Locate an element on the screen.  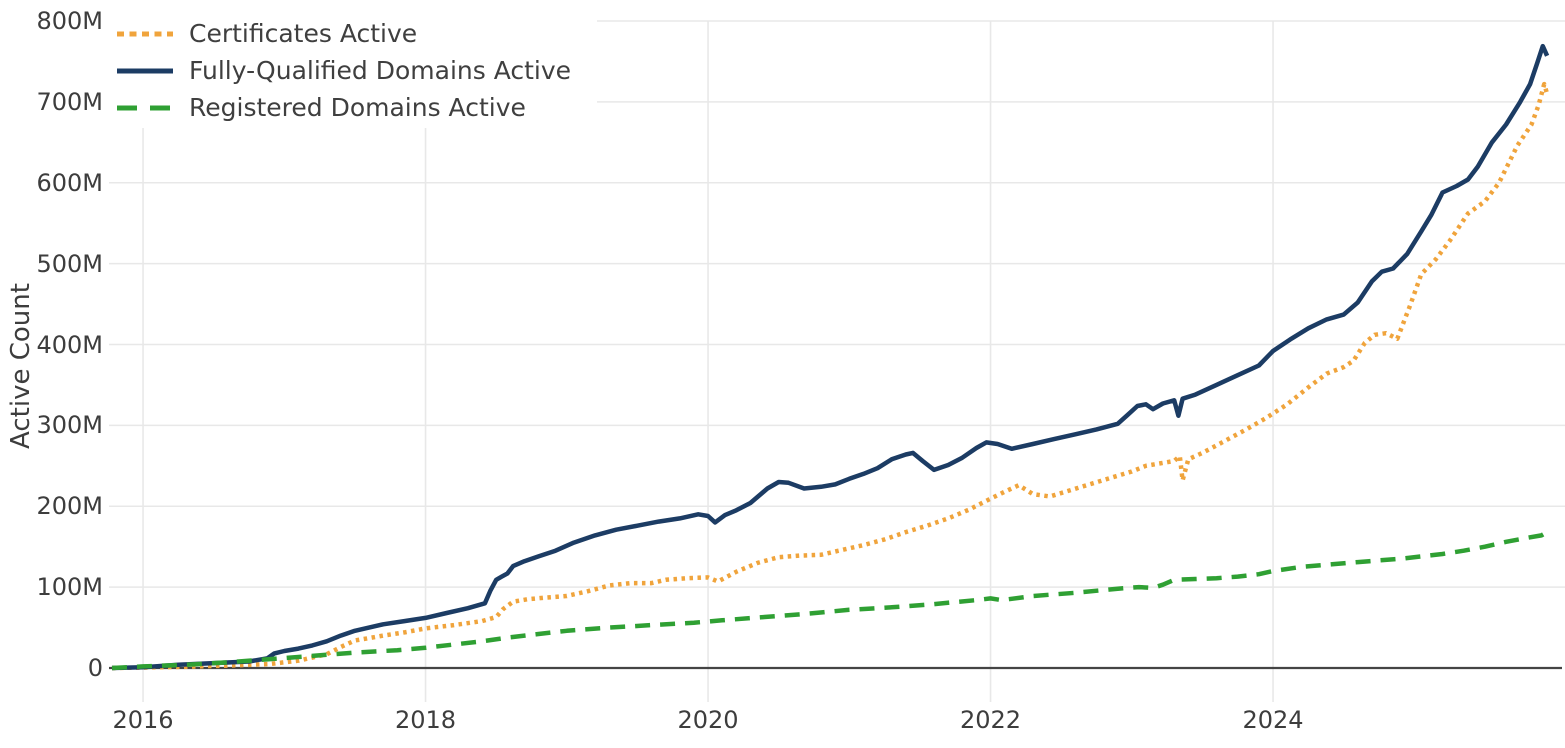
y-axis-title: Active Count is located at coordinates (21, 366).